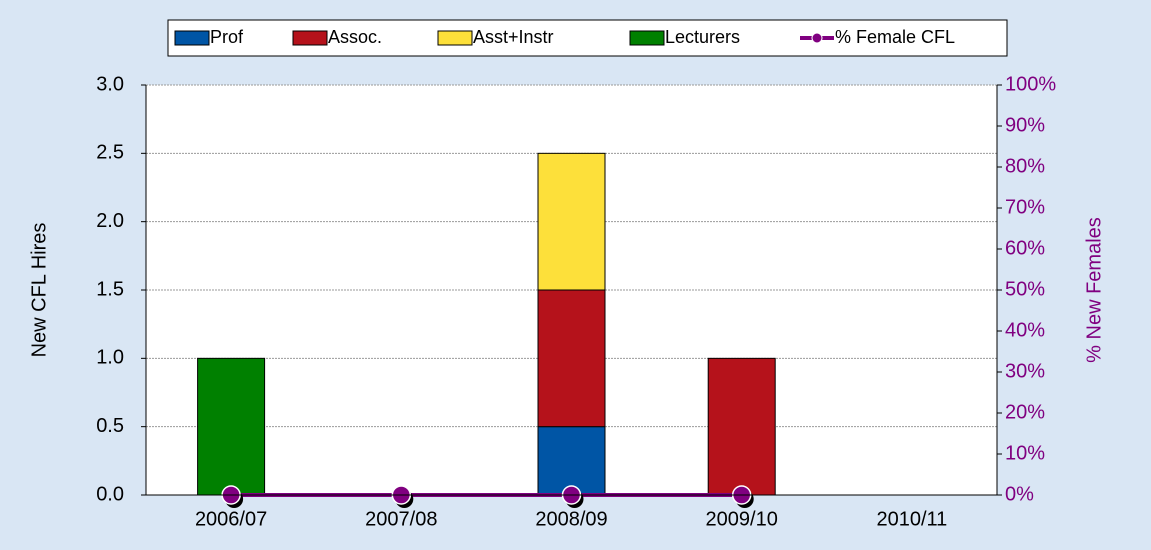 This screenshot has width=1151, height=550. Describe the element at coordinates (39, 290) in the screenshot. I see `y-axis-label: New CFL Hires` at that location.